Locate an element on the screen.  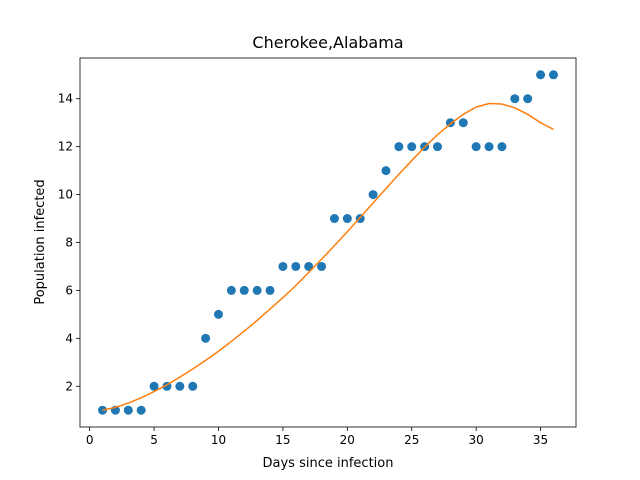
x-tick-label: 15 is located at coordinates (282, 440).